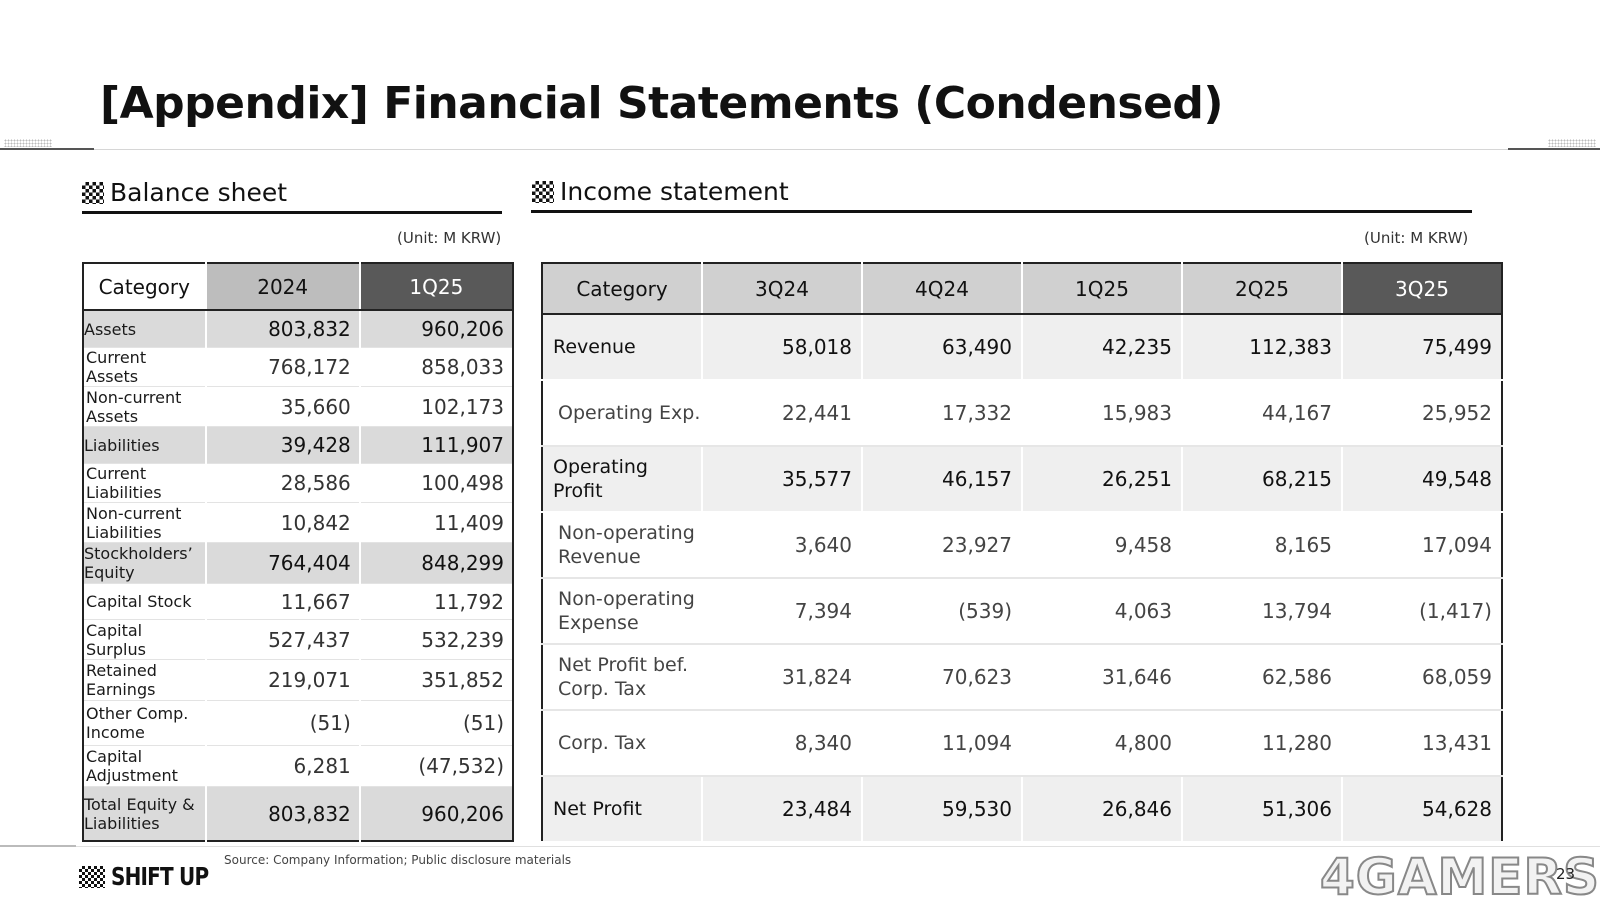  I want to click on income-statement-value-3q24: 7,394, so click(781, 611).